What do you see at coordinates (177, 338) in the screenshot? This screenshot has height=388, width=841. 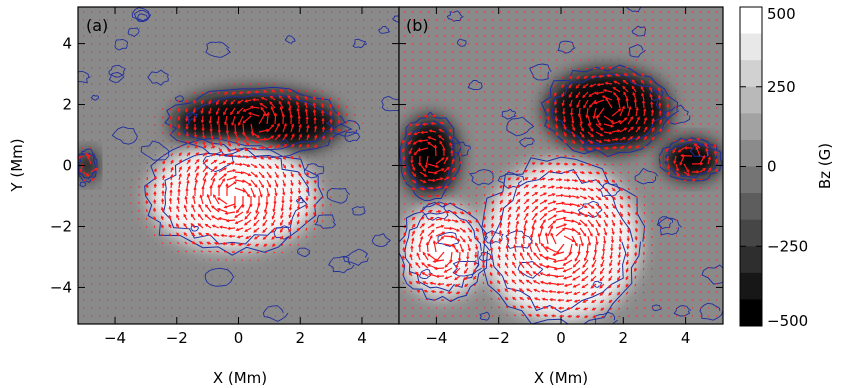 I see `x-tick-label: −2` at bounding box center [177, 338].